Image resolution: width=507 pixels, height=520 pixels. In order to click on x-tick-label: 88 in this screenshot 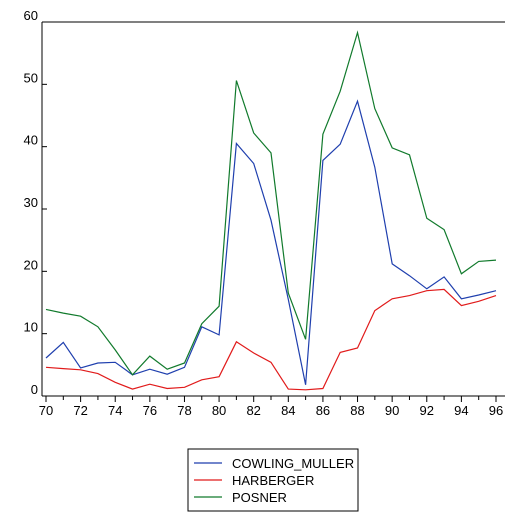, I will do `click(357, 410)`.